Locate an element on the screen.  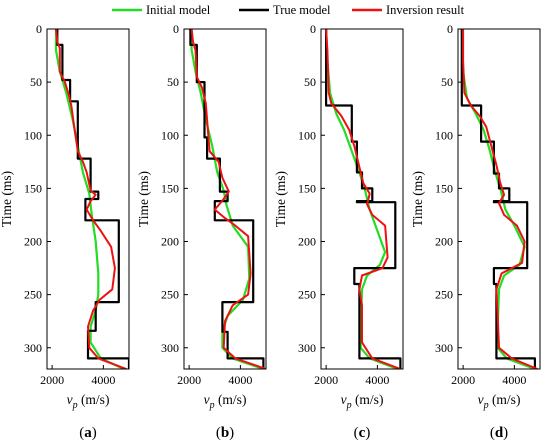
panel-c-label: (c) is located at coordinates (362, 433).